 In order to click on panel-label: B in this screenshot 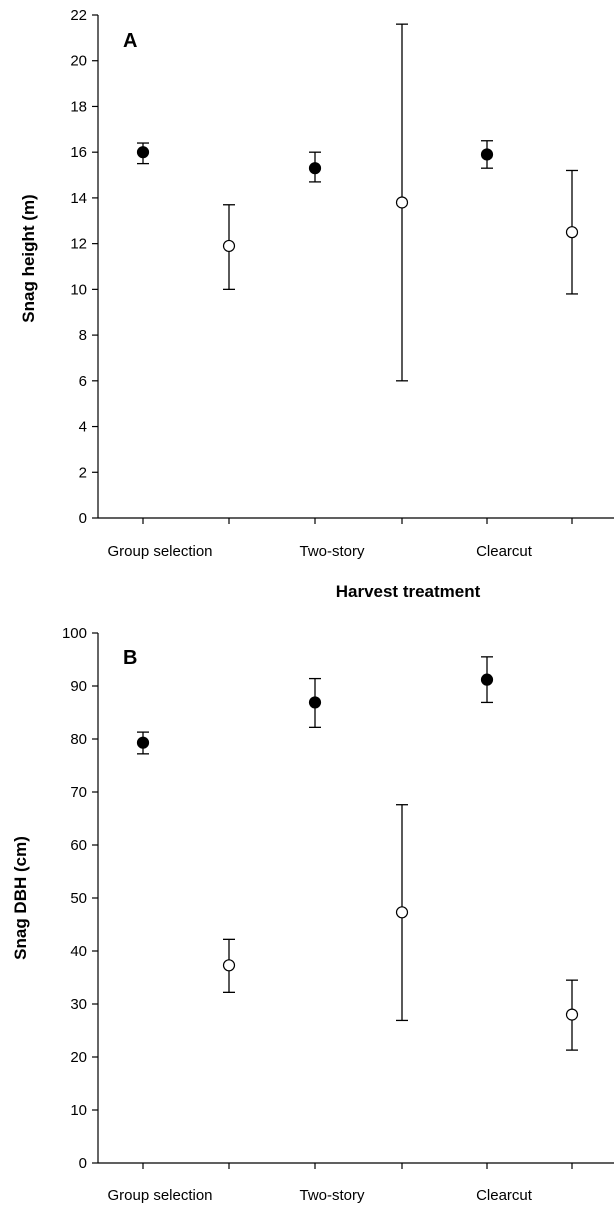, I will do `click(130, 658)`.